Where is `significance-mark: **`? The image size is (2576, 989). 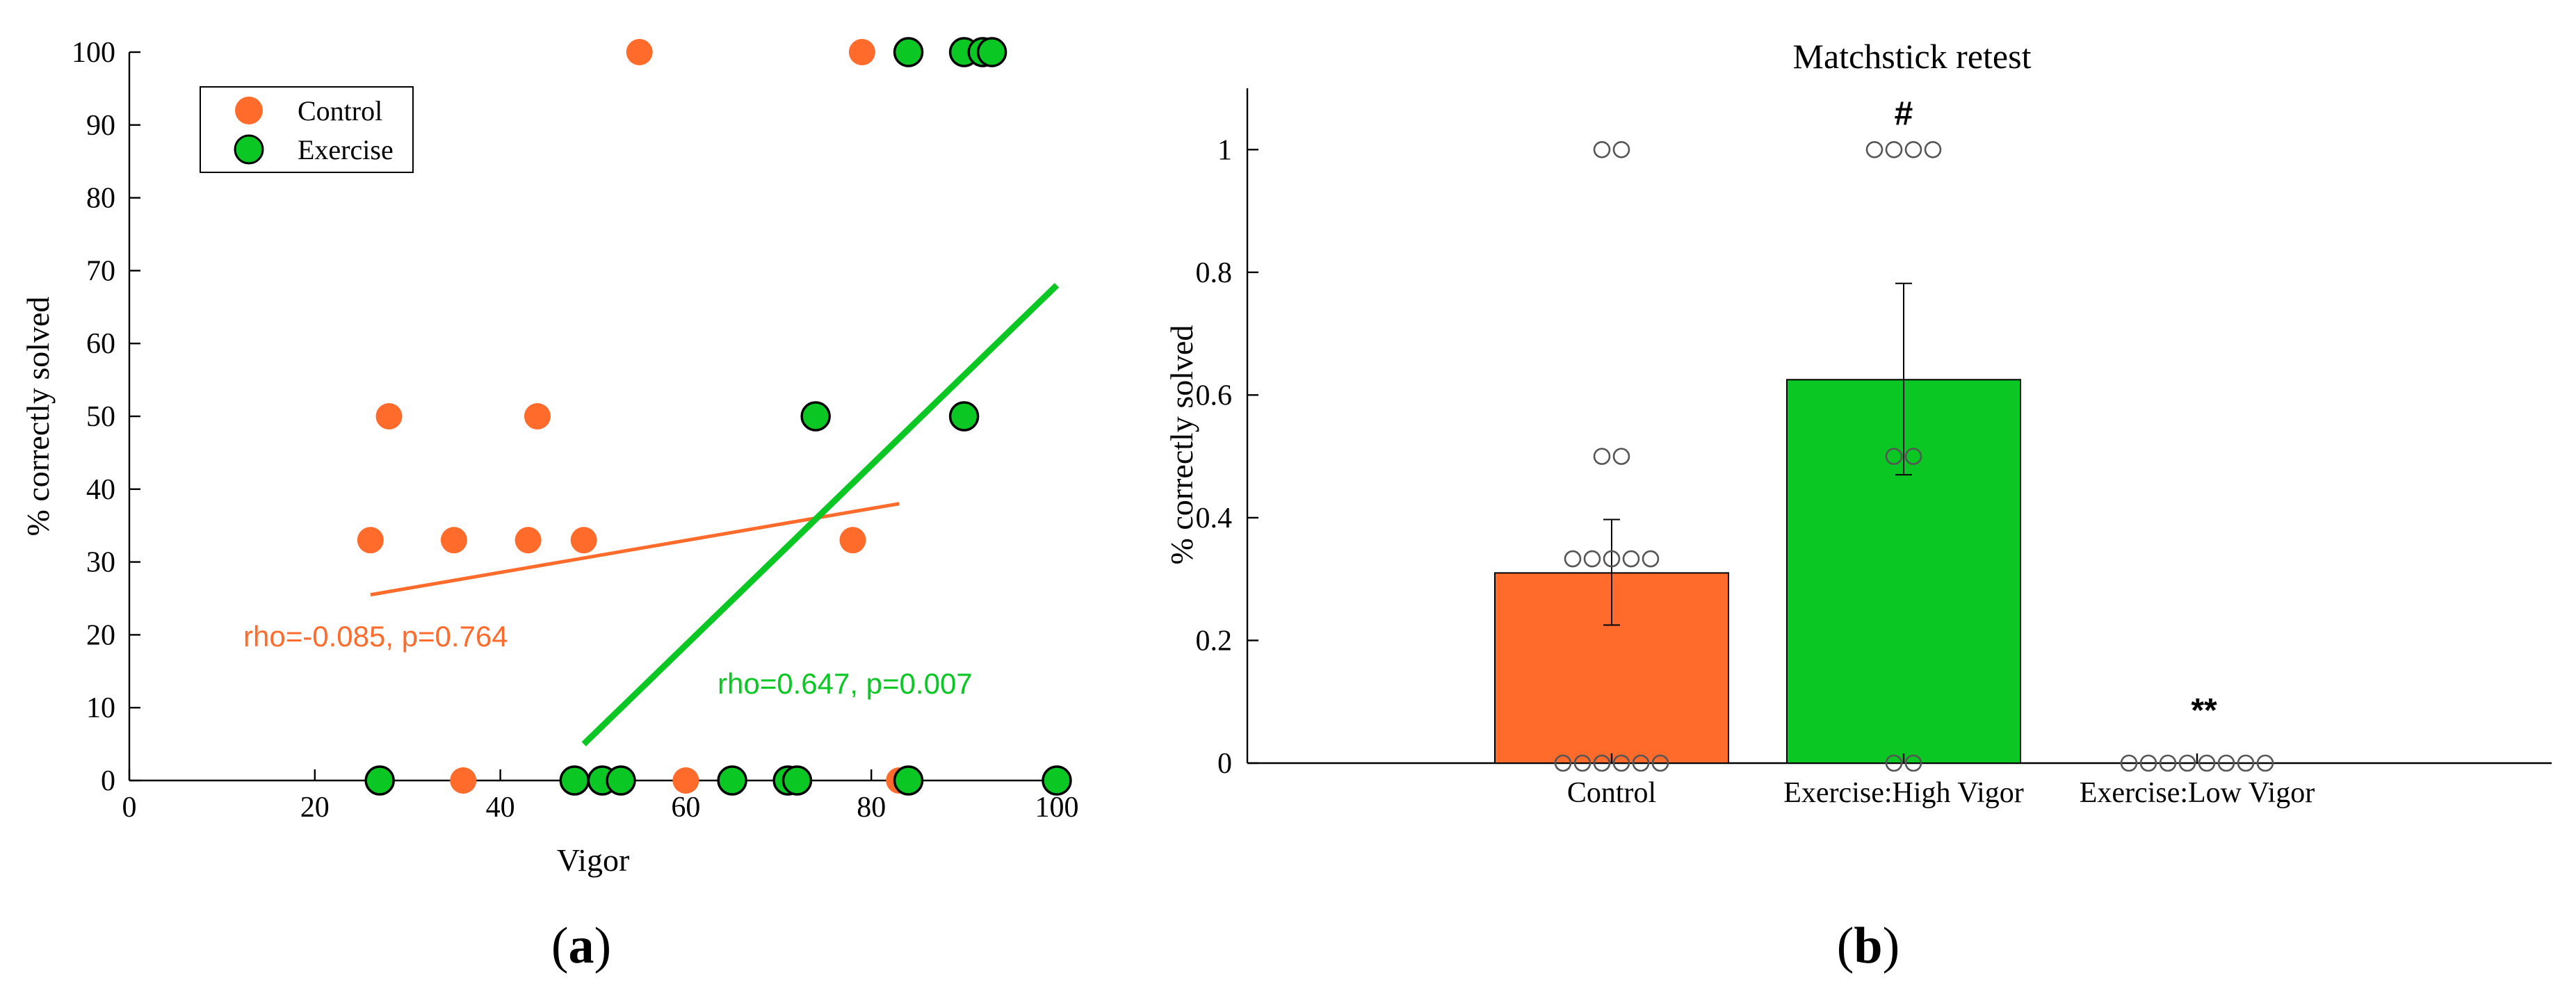 significance-mark: ** is located at coordinates (2204, 711).